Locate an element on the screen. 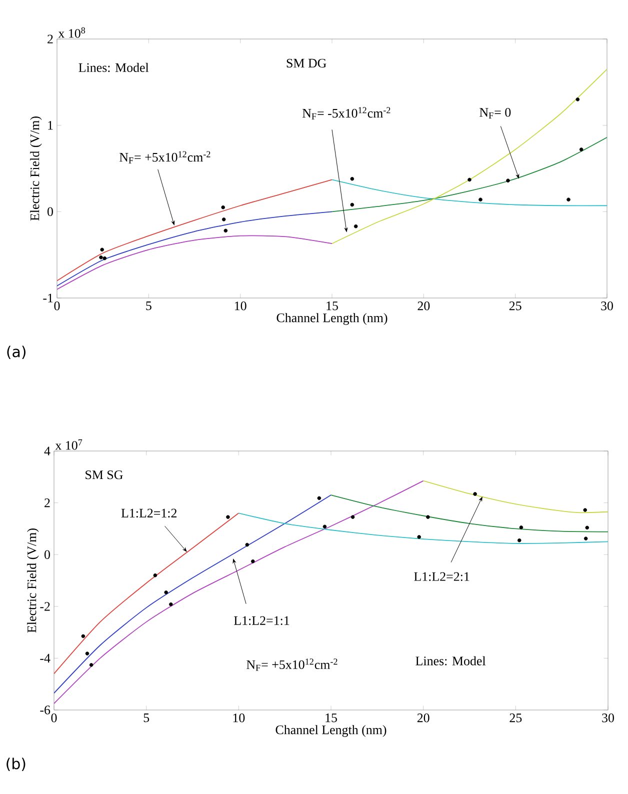 Image resolution: width=628 pixels, height=794 pixels. x-tick-label: 0 is located at coordinates (57, 306).